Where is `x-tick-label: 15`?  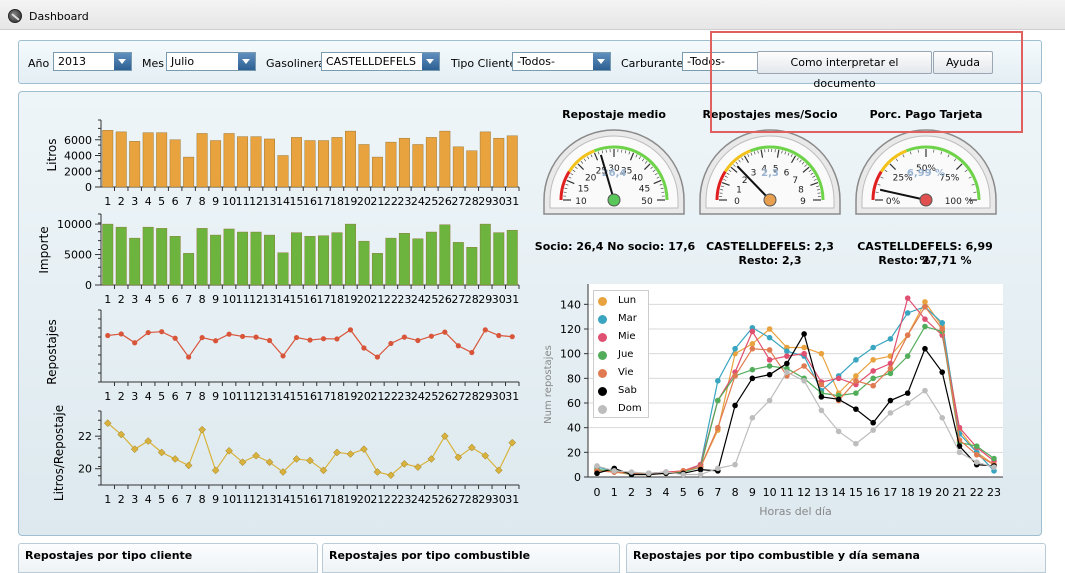 x-tick-label: 15 is located at coordinates (856, 492).